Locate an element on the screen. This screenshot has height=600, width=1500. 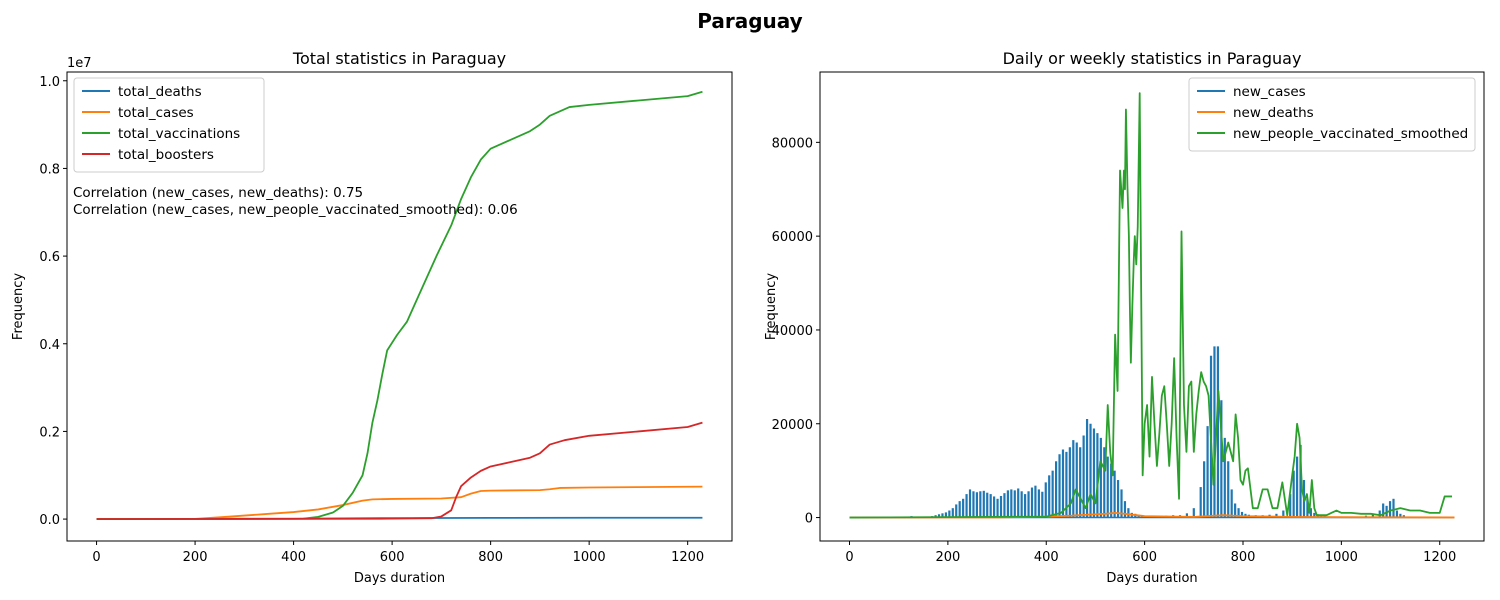
series-total-cases is located at coordinates (399, 502).